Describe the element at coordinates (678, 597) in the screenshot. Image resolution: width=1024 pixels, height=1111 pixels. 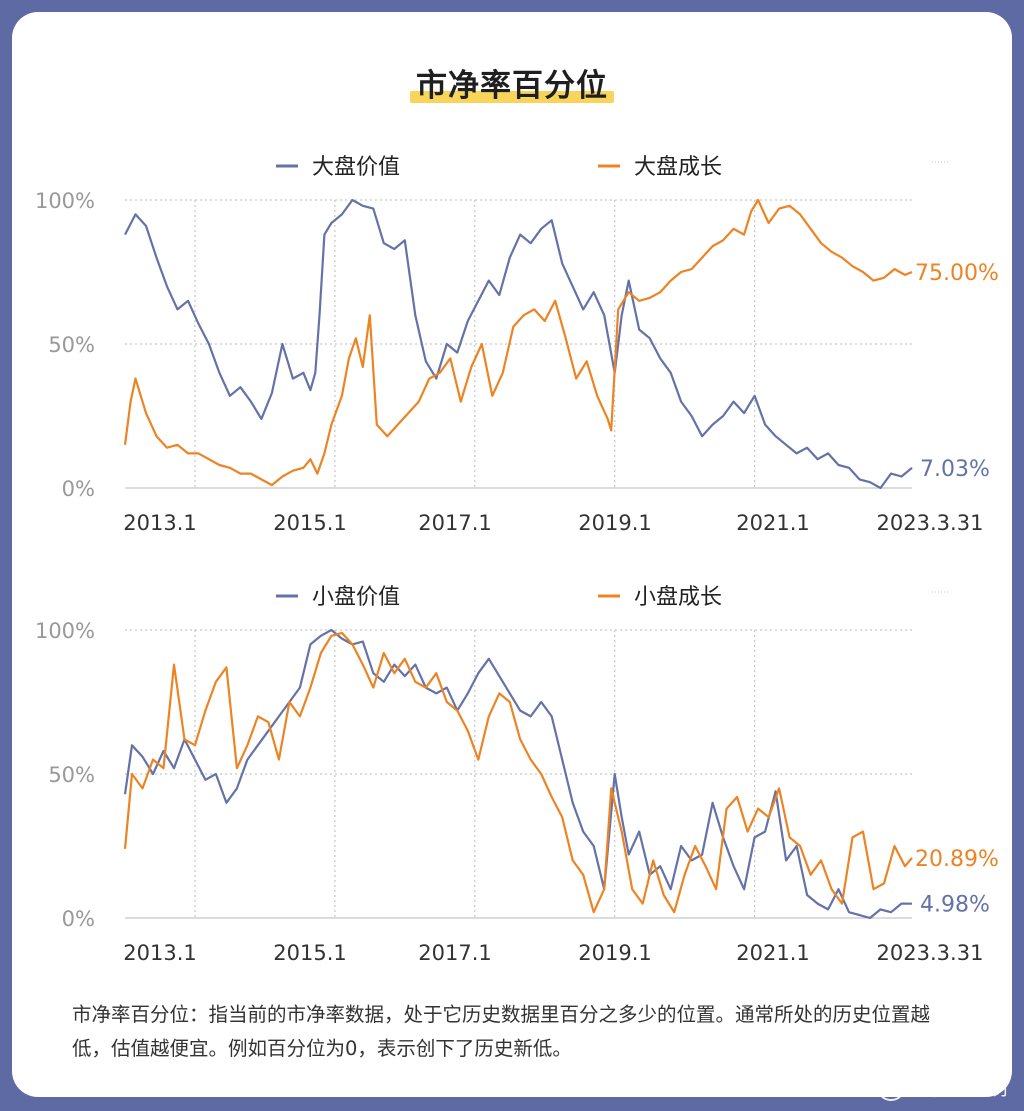
I see `legend-label: 小盘成长` at that location.